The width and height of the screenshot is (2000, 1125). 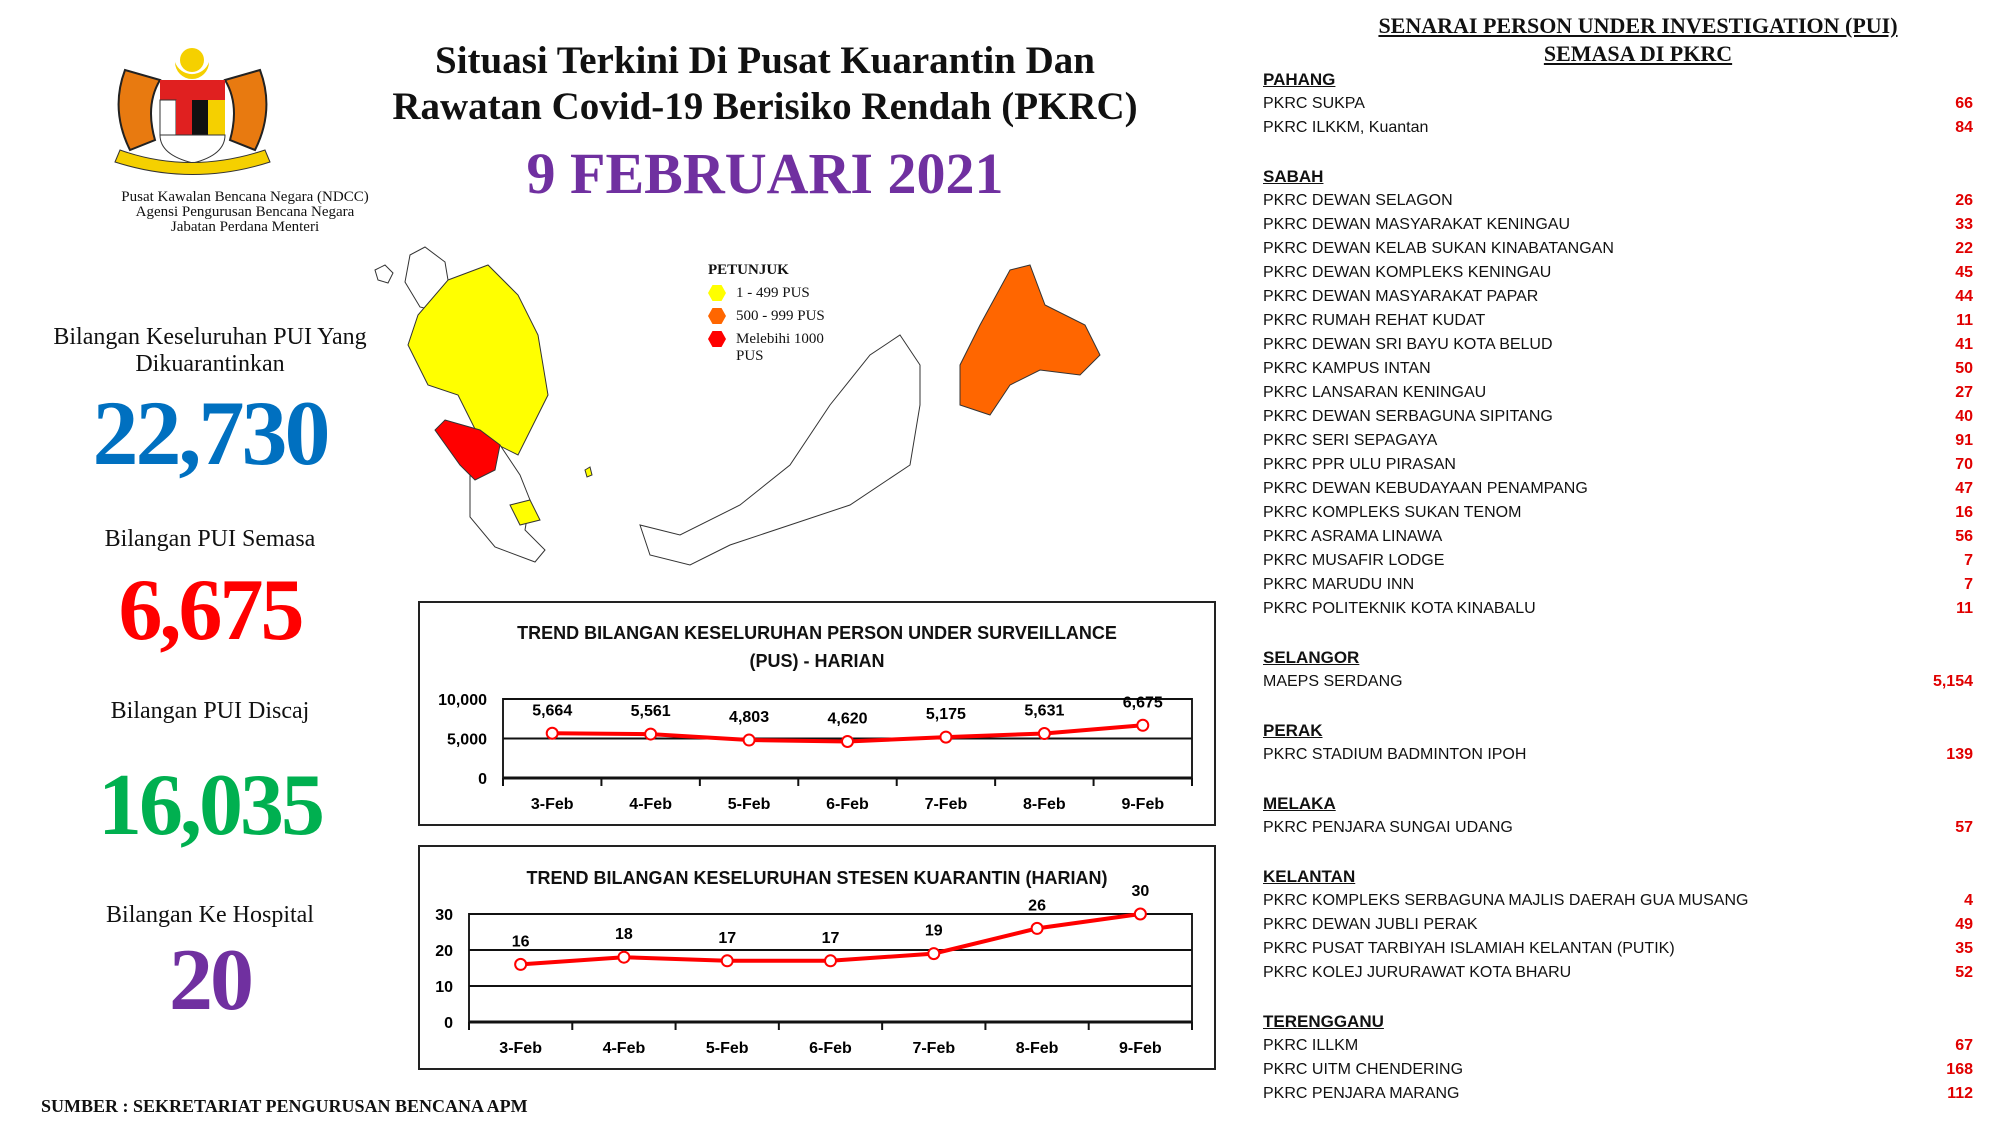 I want to click on pkrc-name: PKRC KOMPLEKS SUKAN TENOM, so click(x=1392, y=512).